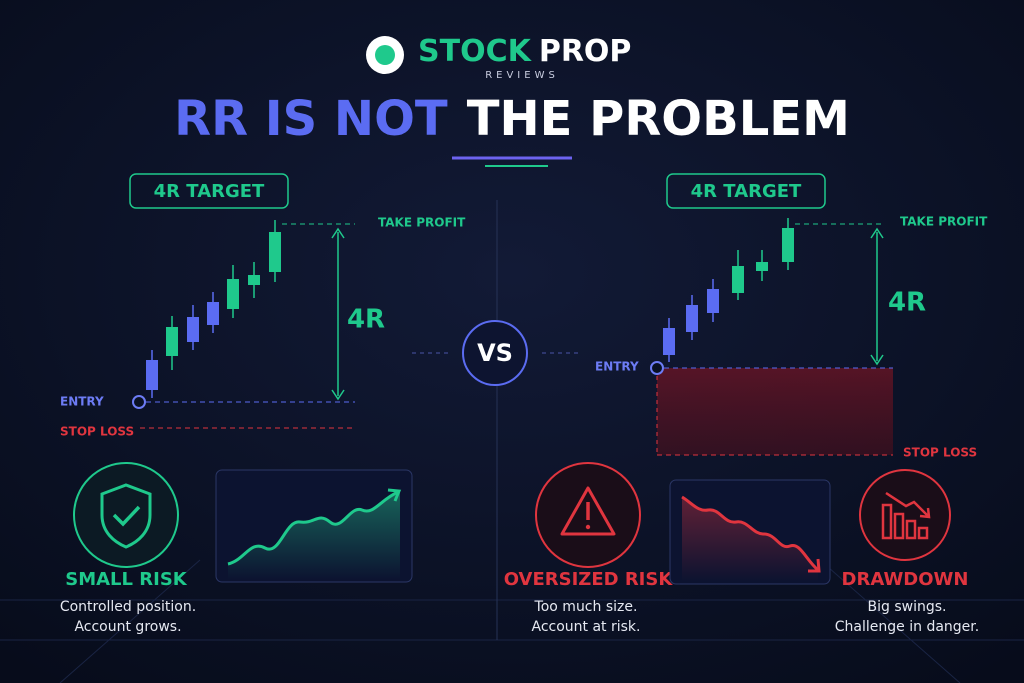  I want to click on outcome-line: Account at risk., so click(586, 627).